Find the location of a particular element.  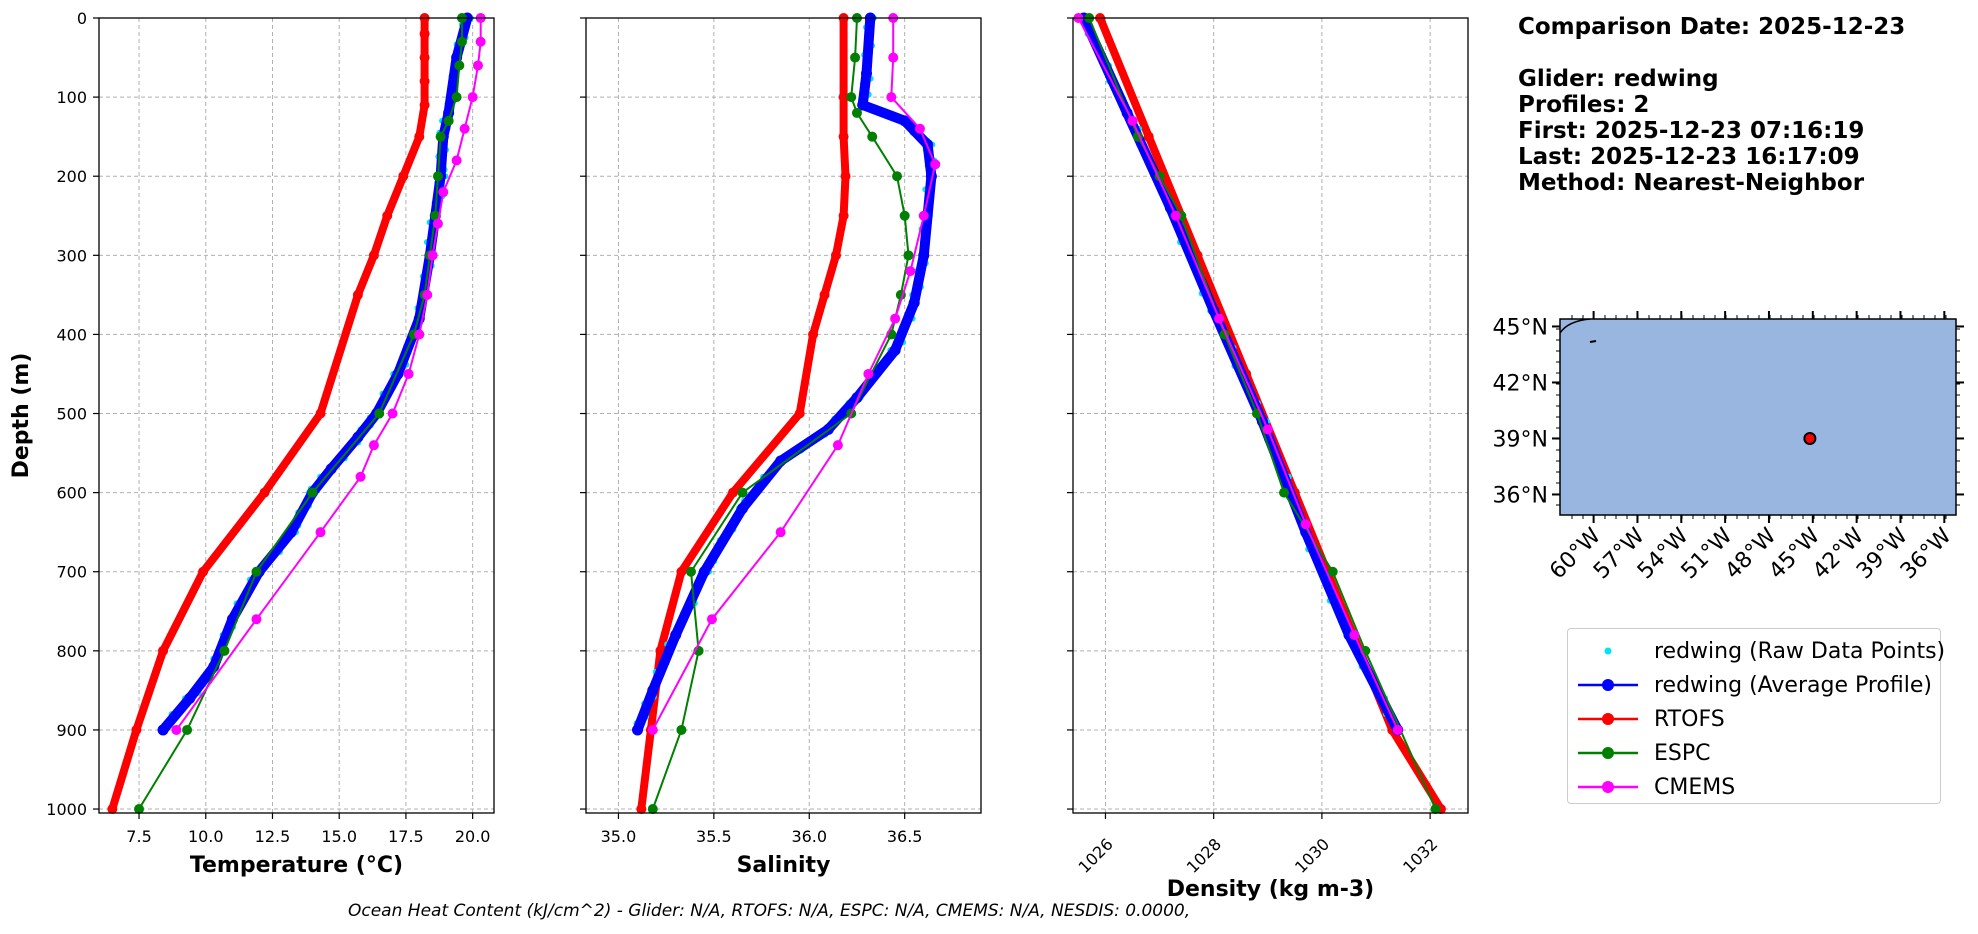

legend-label: redwing (Raw Data Points) is located at coordinates (1800, 651).